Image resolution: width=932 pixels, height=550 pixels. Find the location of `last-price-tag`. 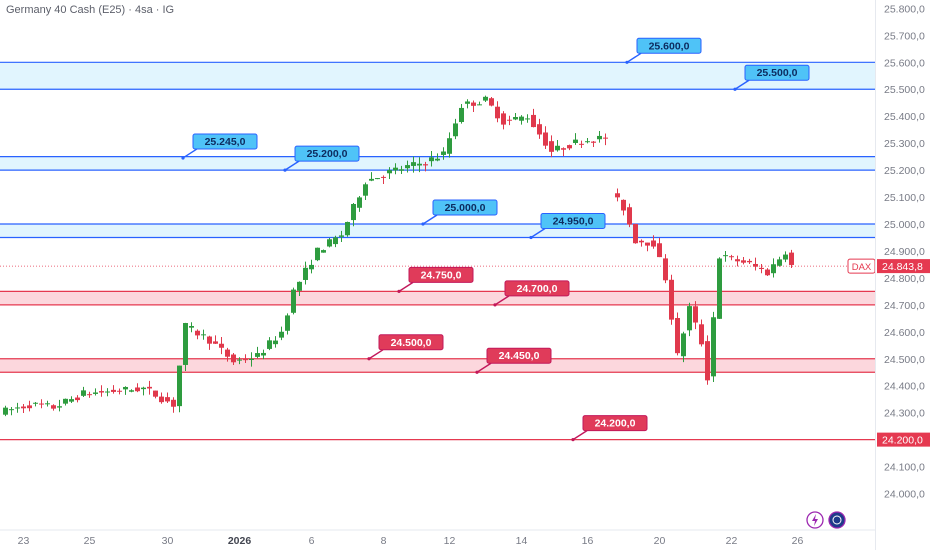

last-price-tag is located at coordinates (903, 266).